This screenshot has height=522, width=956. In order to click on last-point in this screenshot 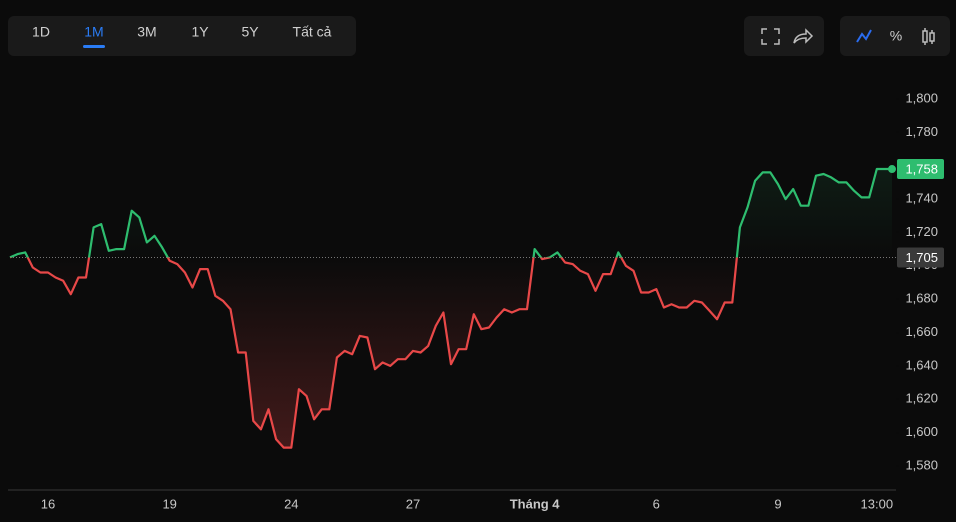, I will do `click(892, 169)`.